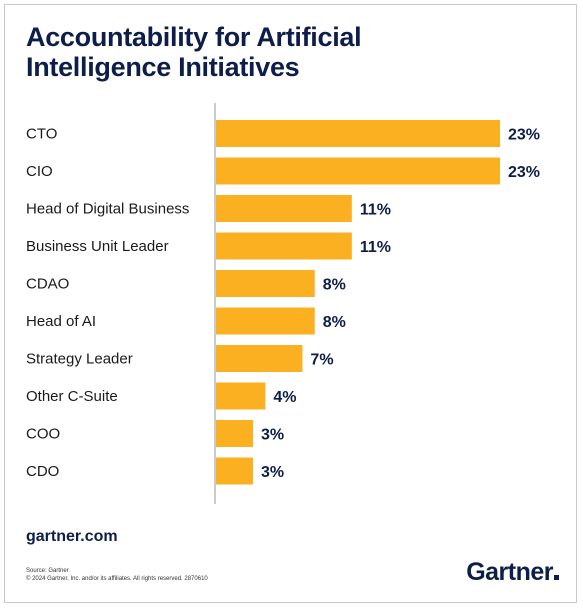  What do you see at coordinates (321, 360) in the screenshot?
I see `data-label: 7%` at bounding box center [321, 360].